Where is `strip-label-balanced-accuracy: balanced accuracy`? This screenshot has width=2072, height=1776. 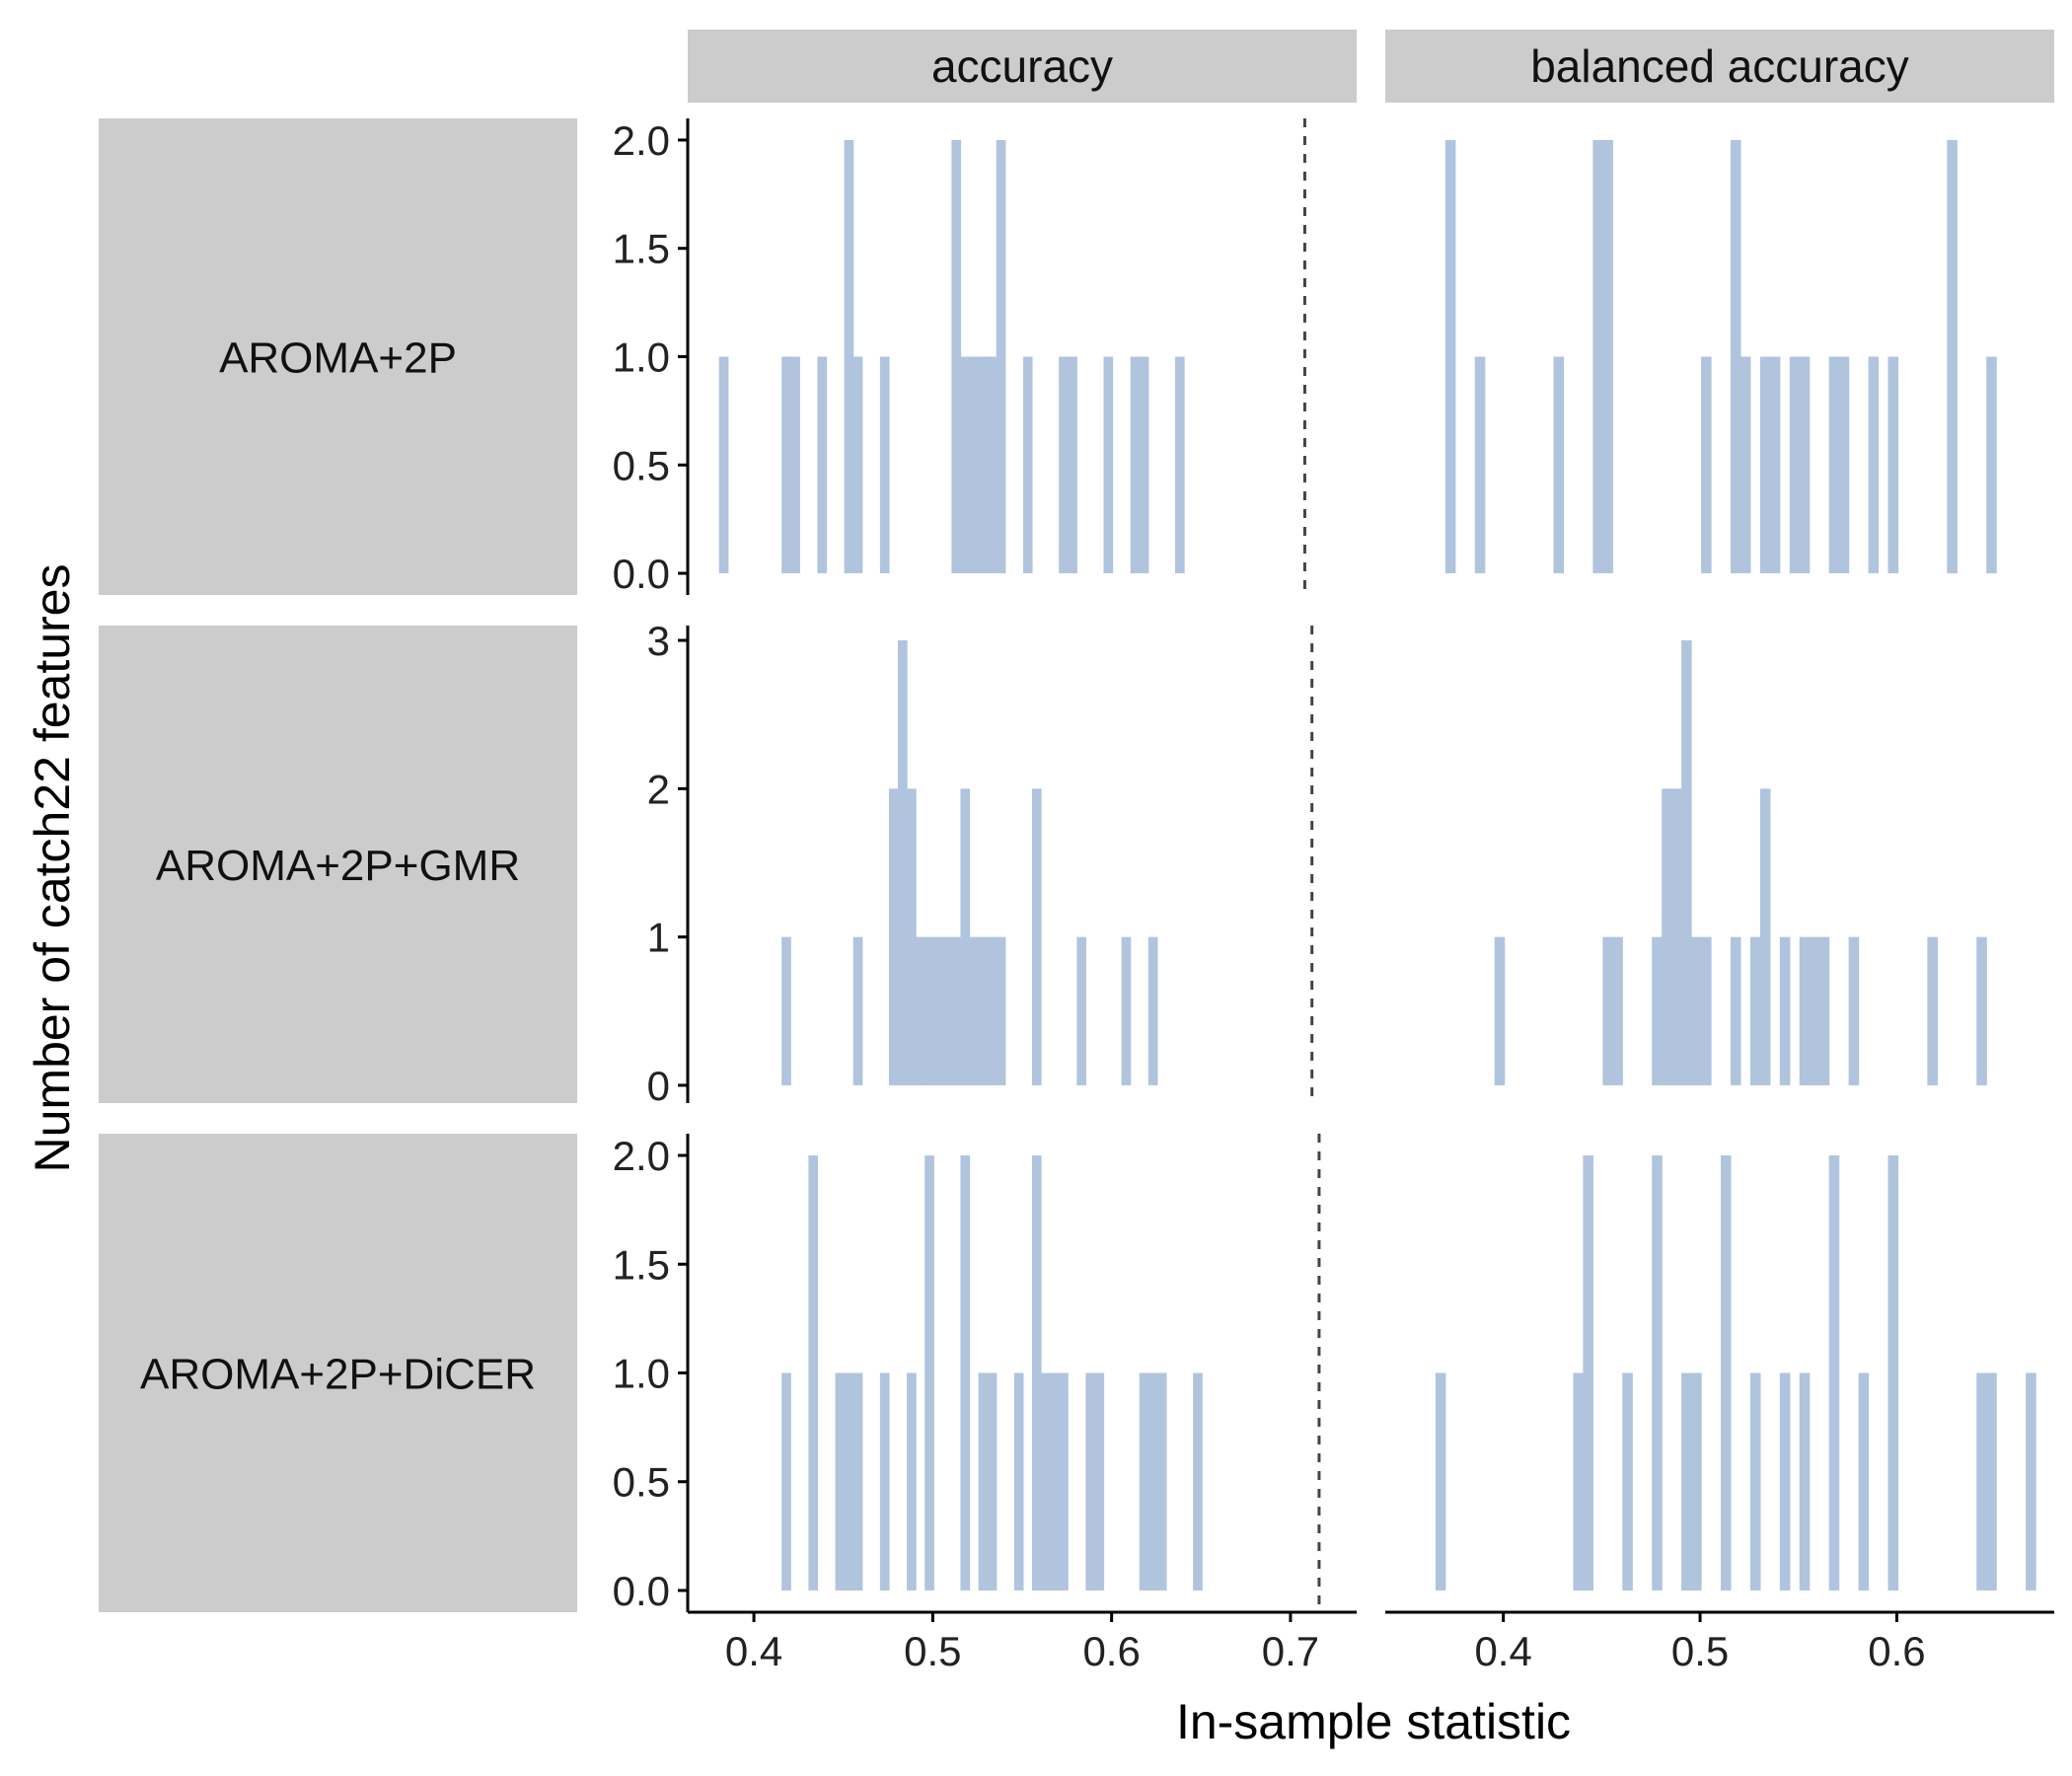
strip-label-balanced-accuracy: balanced accuracy is located at coordinates (1720, 66).